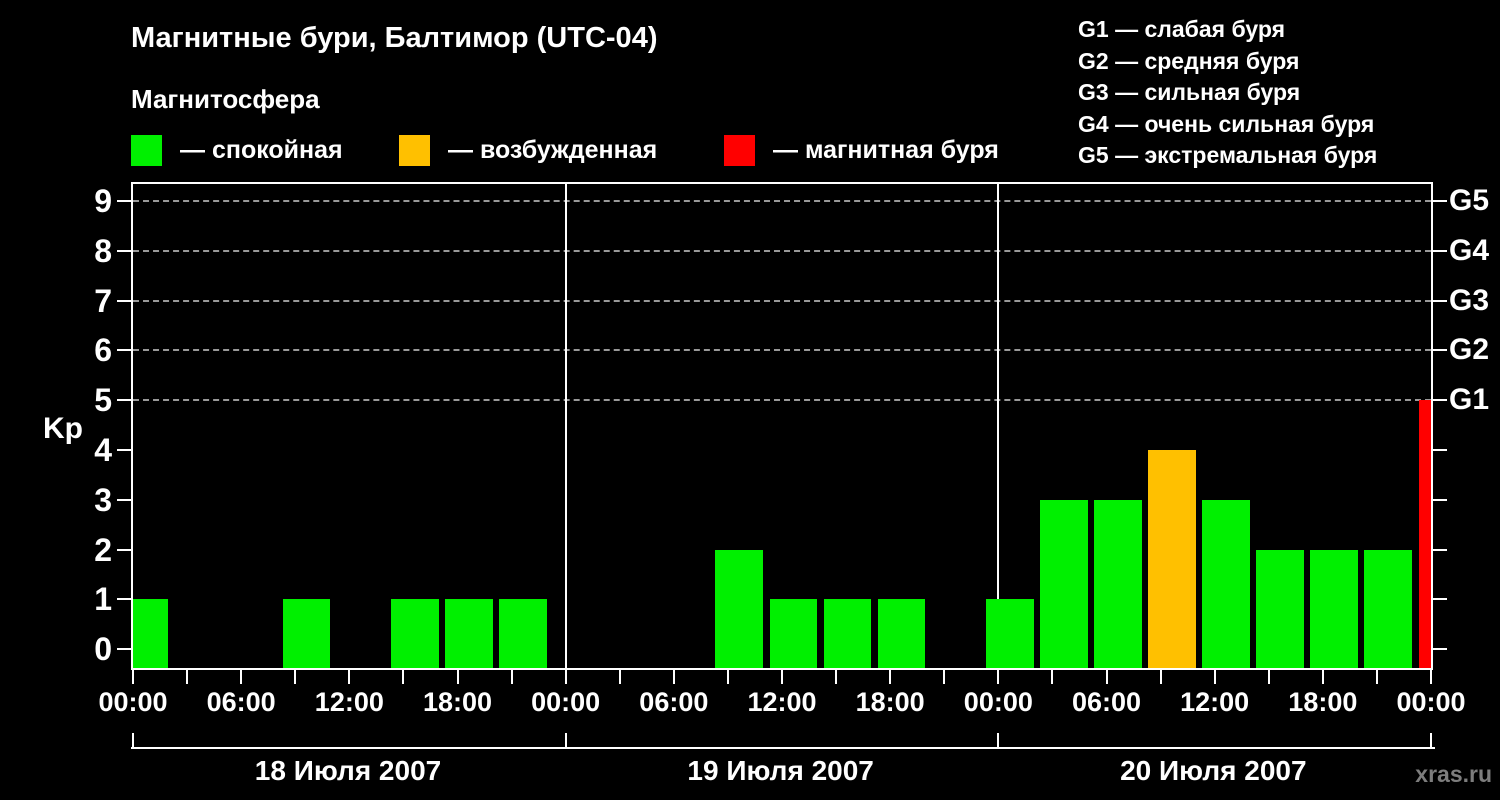 Image resolution: width=1500 pixels, height=800 pixels. I want to click on y-tick-label: 9, so click(103, 201).